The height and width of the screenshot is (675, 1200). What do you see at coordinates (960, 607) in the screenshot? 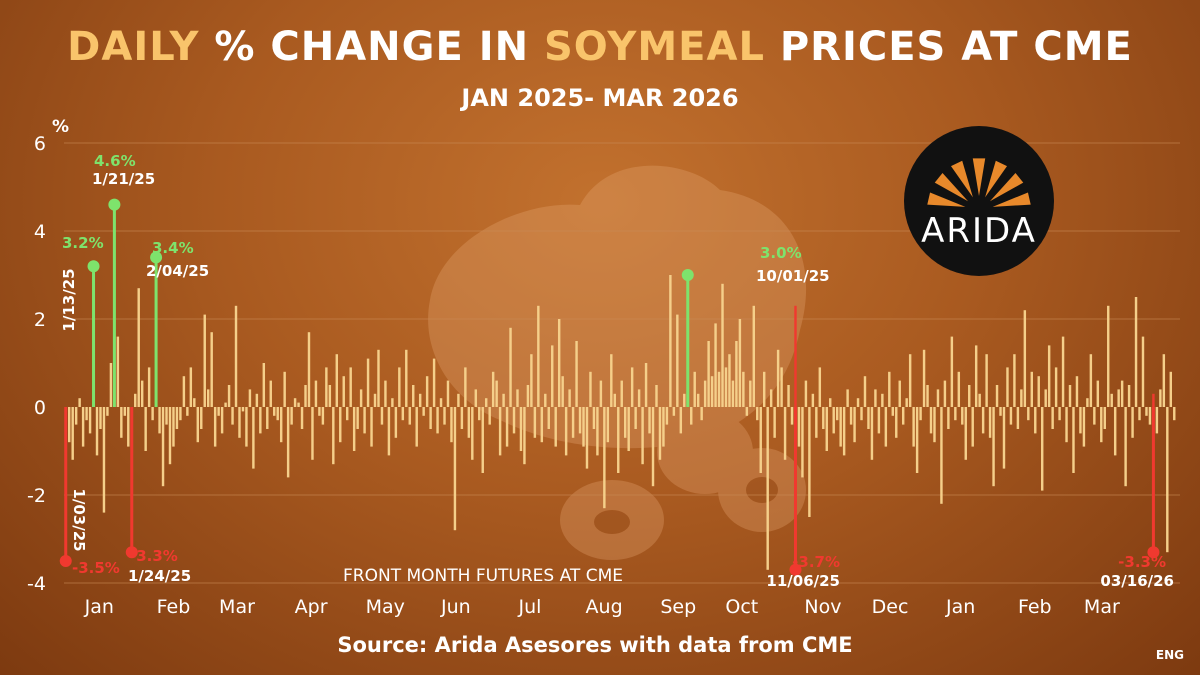
I see `month-label: Jan` at bounding box center [960, 607].